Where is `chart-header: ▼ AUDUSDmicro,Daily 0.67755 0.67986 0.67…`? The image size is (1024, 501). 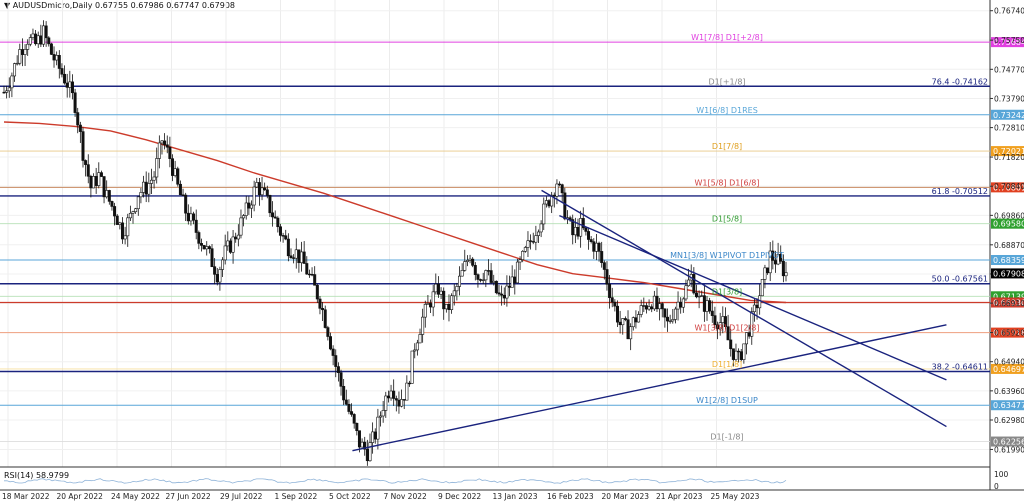
chart-header: ▼ AUDUSDmicro,Daily 0.67755 0.67986 0.67… is located at coordinates (119, 5).